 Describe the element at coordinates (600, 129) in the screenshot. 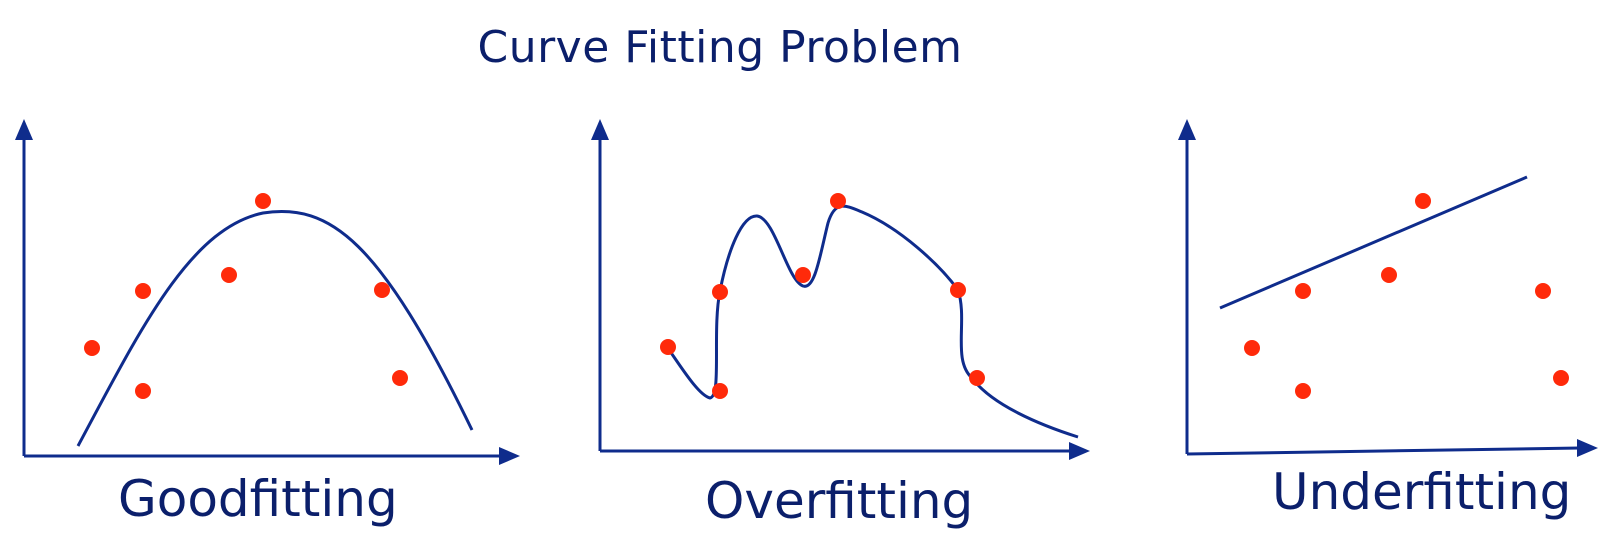

I see `overfitting-y-arrow` at that location.